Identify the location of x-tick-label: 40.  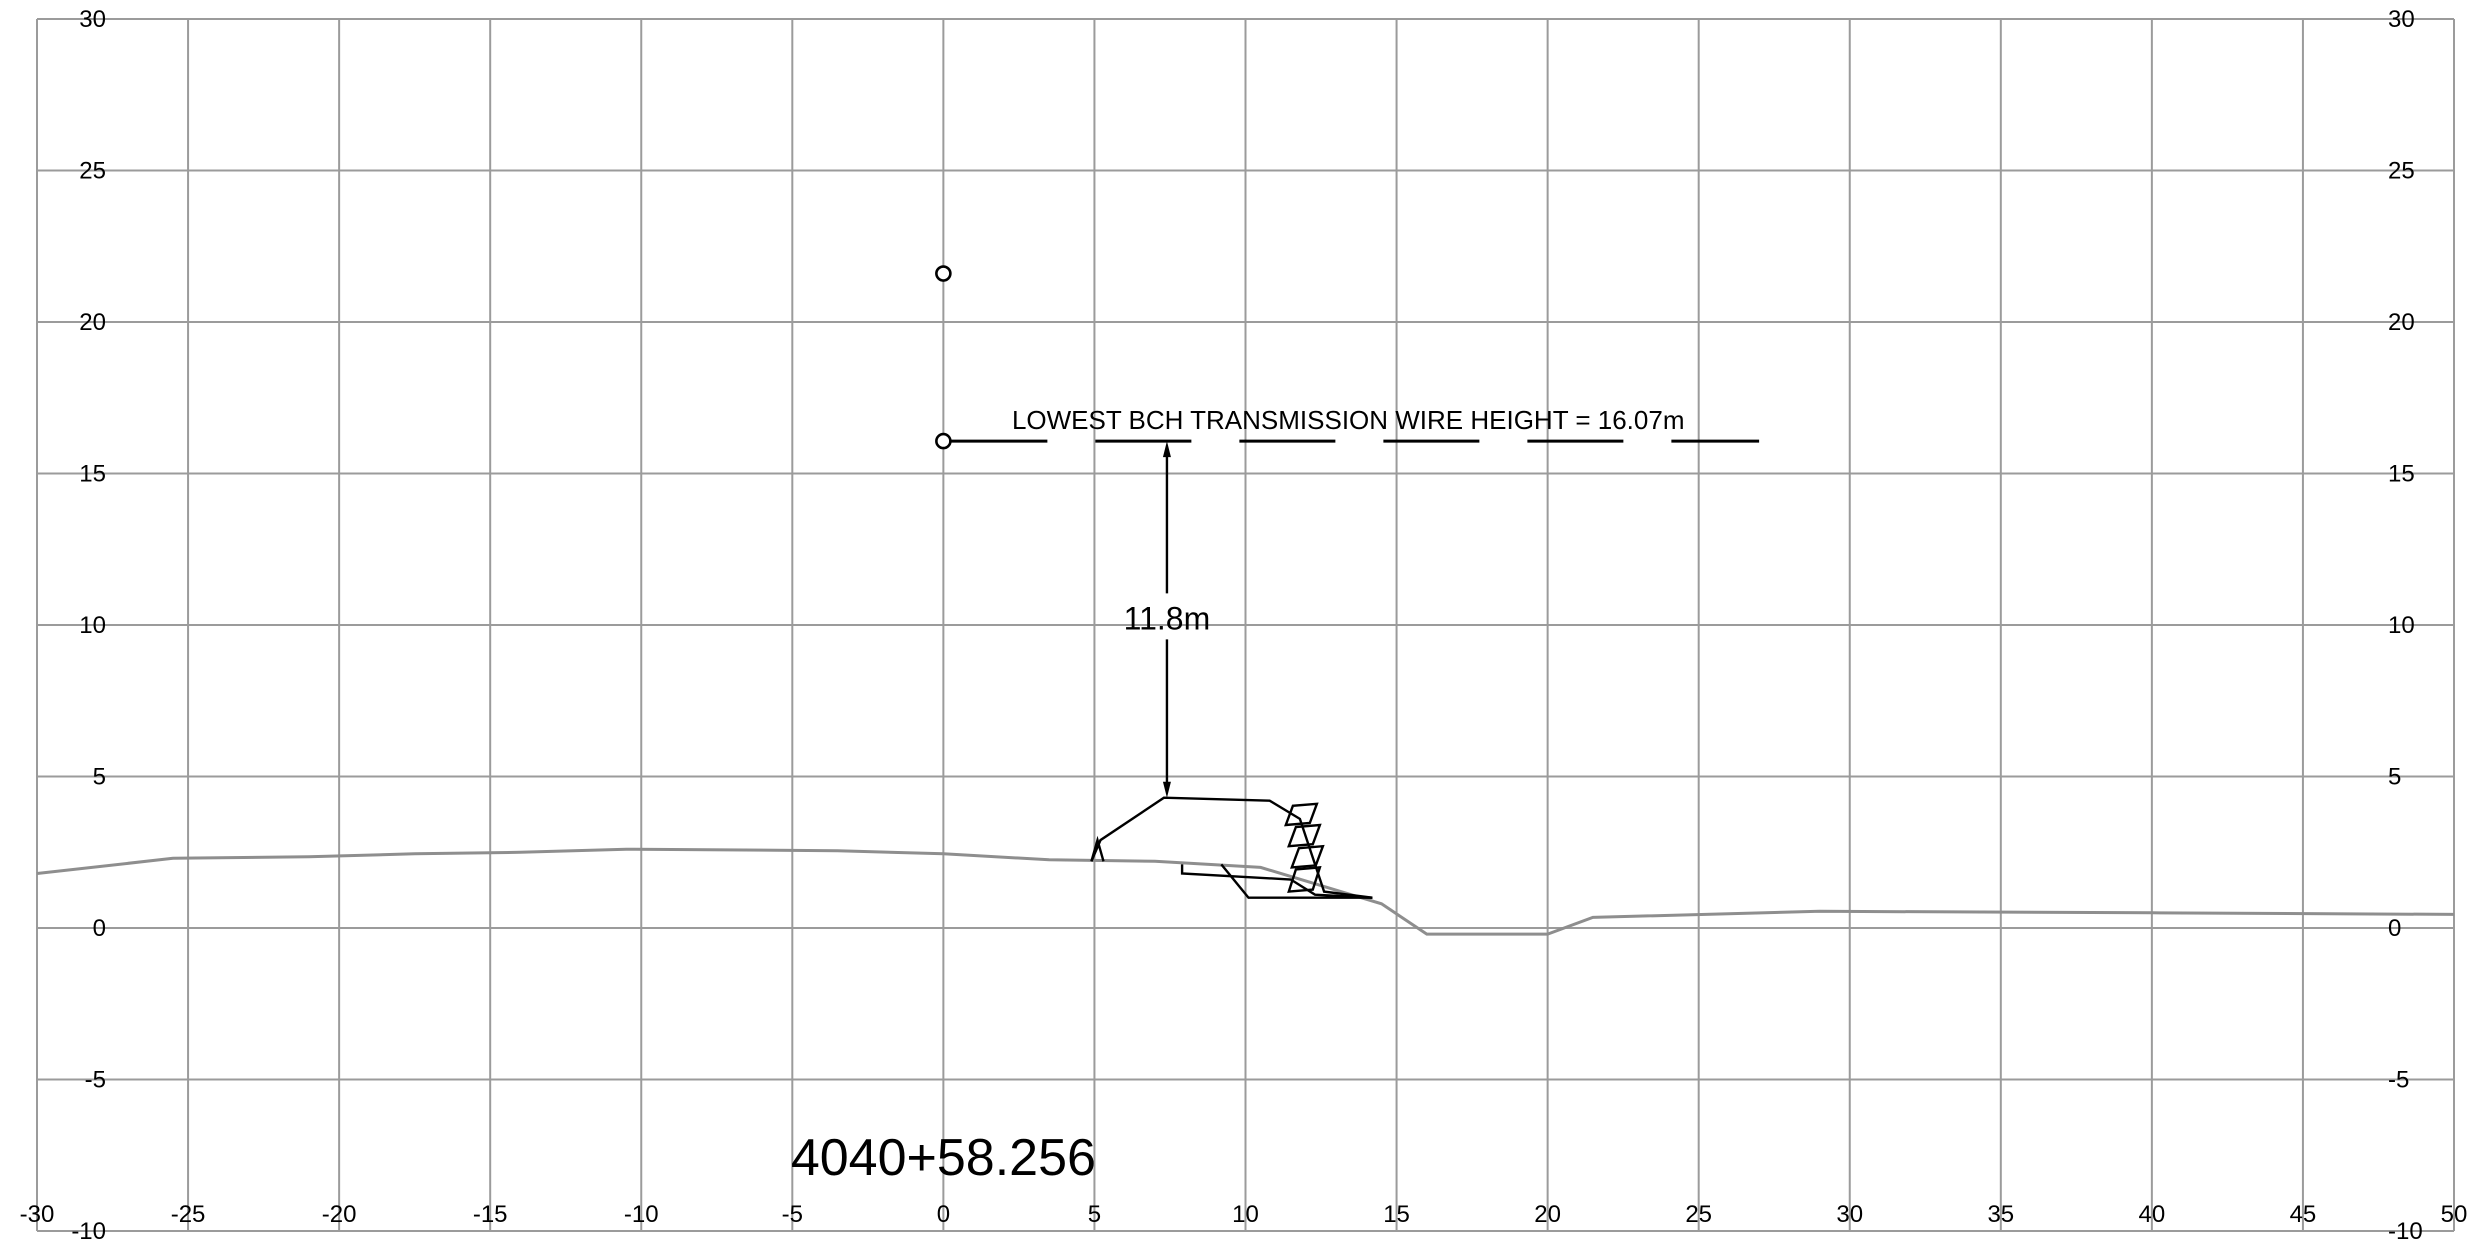
(2152, 1214).